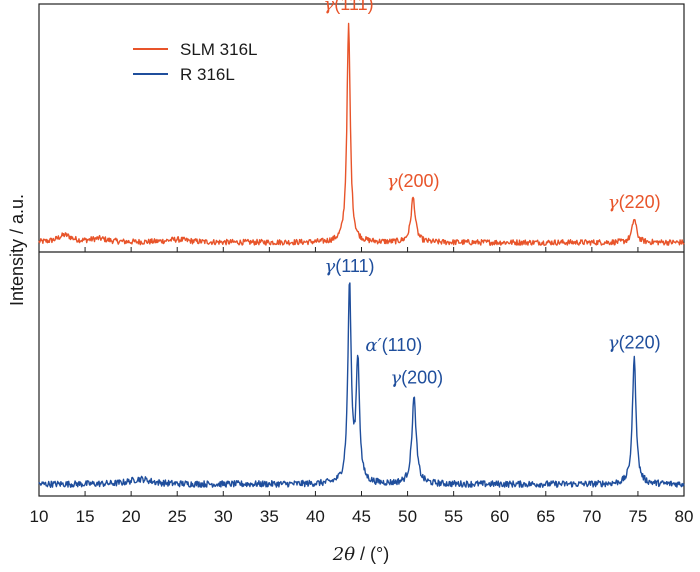  Describe the element at coordinates (85, 516) in the screenshot. I see `x-tick-label-15: 15` at that location.